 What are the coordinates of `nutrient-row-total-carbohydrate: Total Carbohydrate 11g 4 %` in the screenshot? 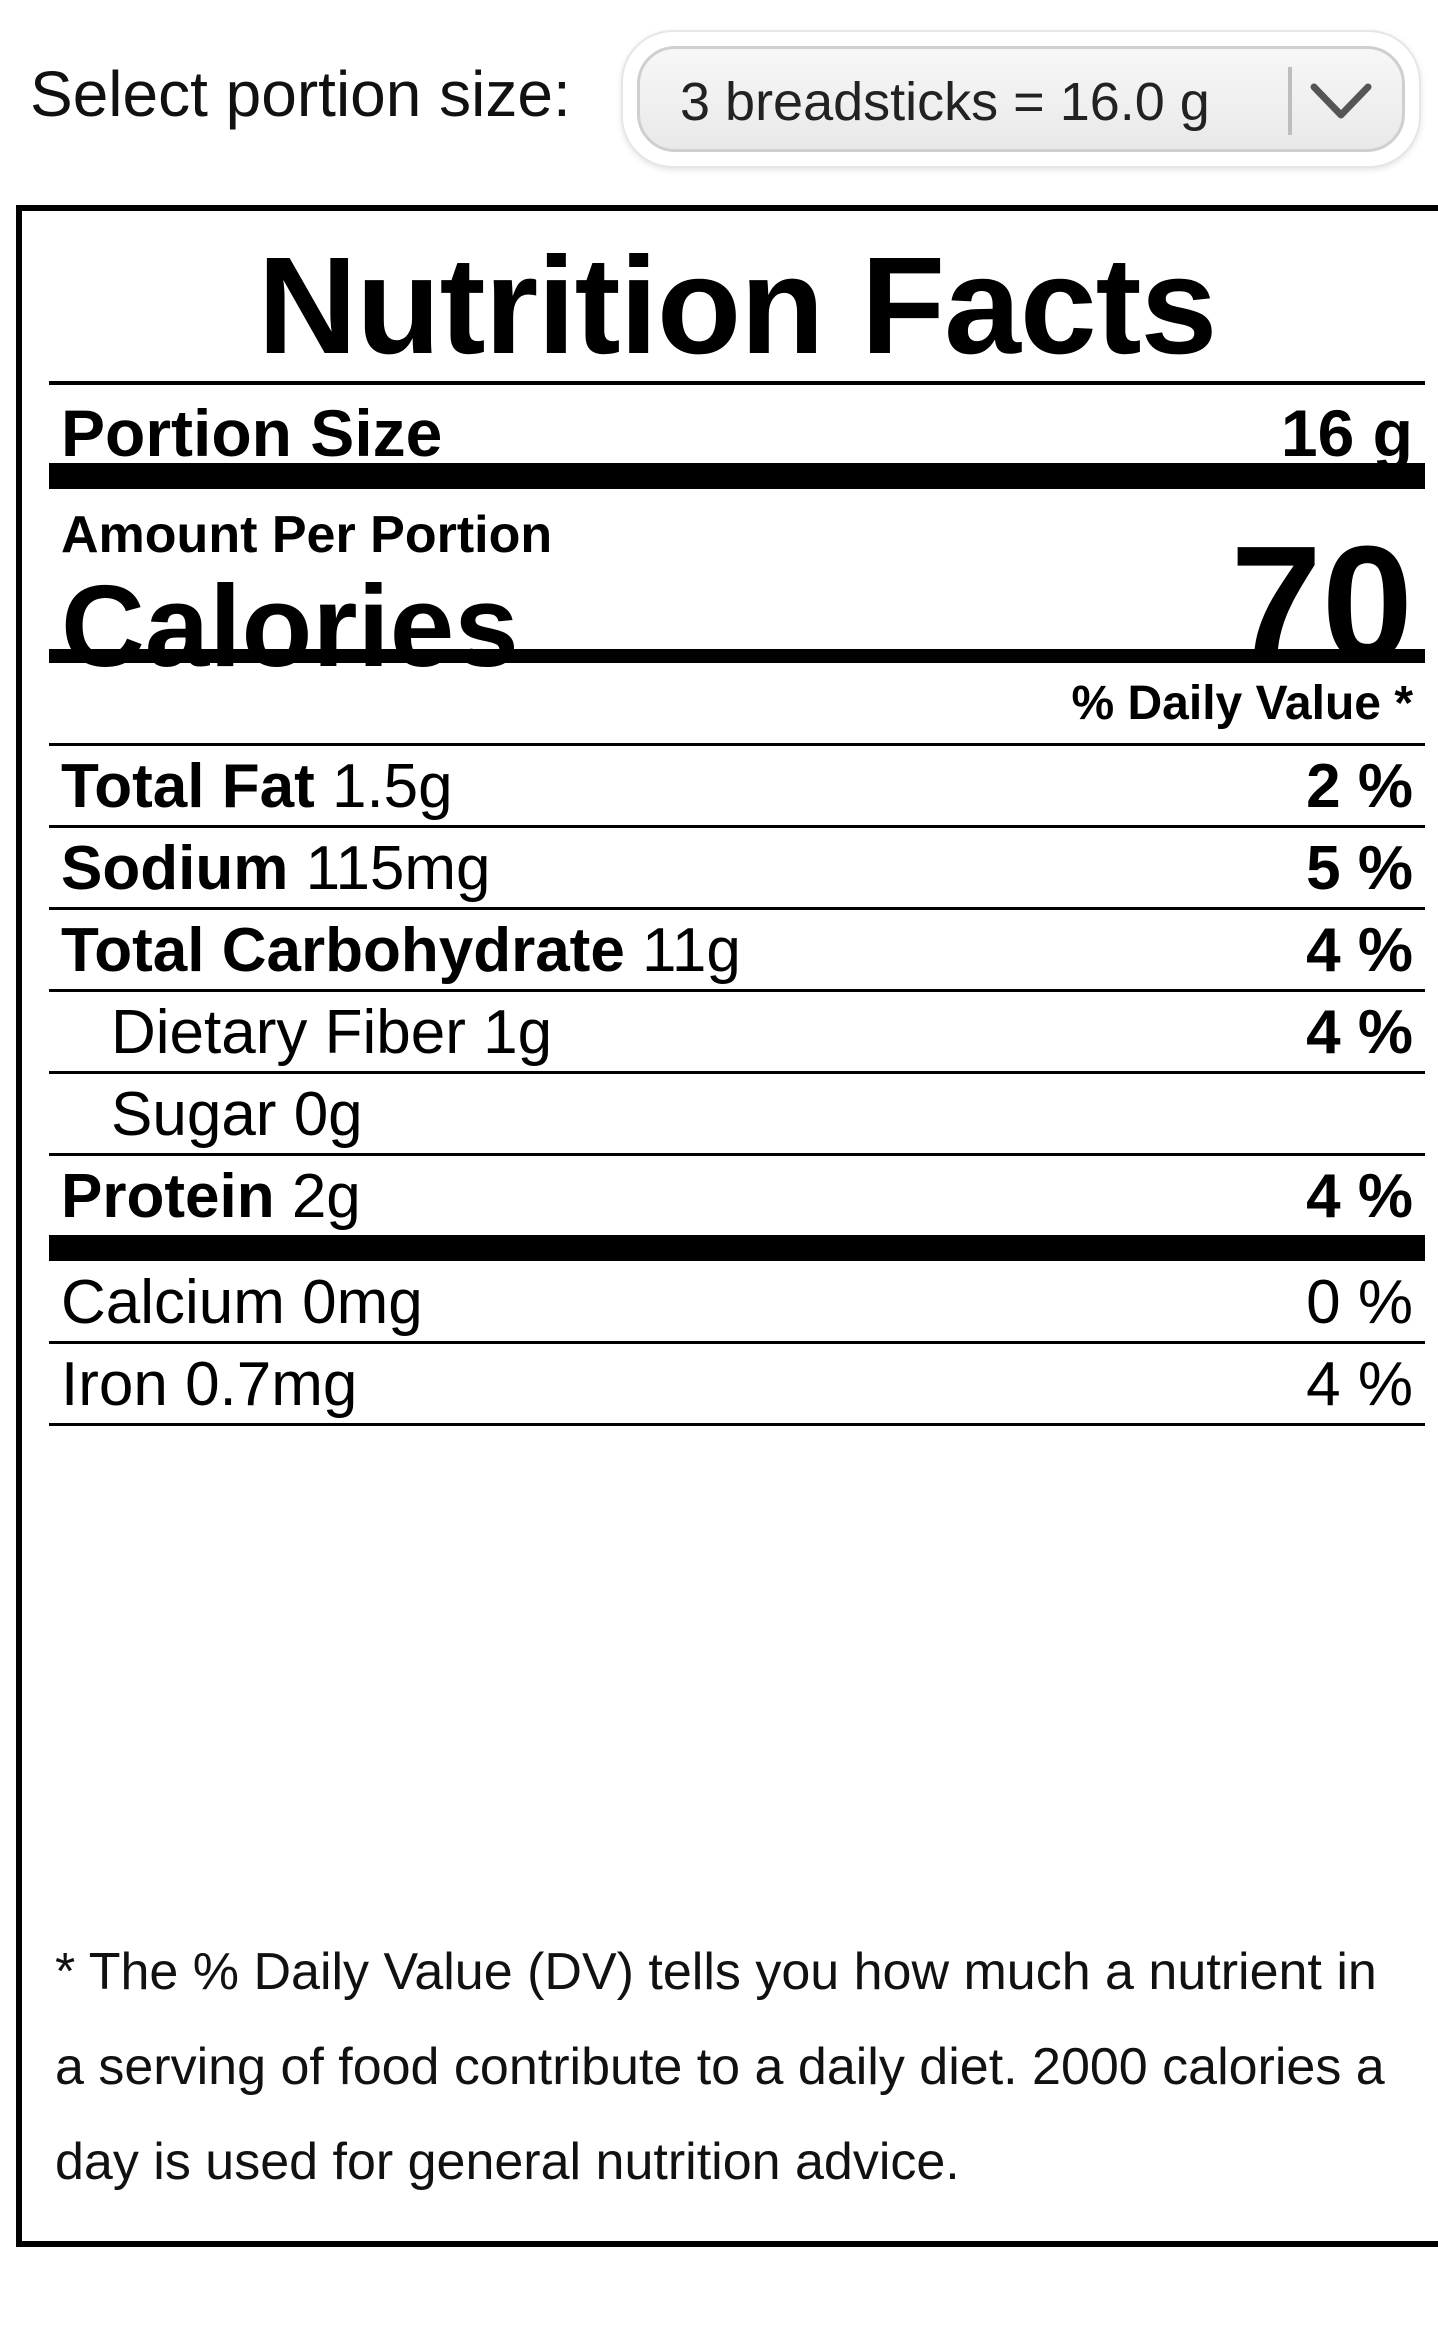 It's located at (737, 951).